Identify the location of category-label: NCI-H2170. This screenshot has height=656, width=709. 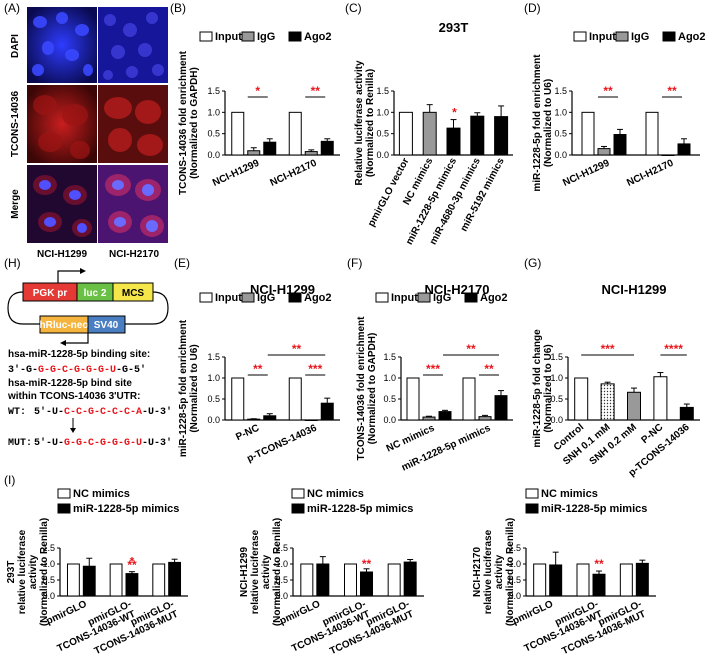
(294, 173).